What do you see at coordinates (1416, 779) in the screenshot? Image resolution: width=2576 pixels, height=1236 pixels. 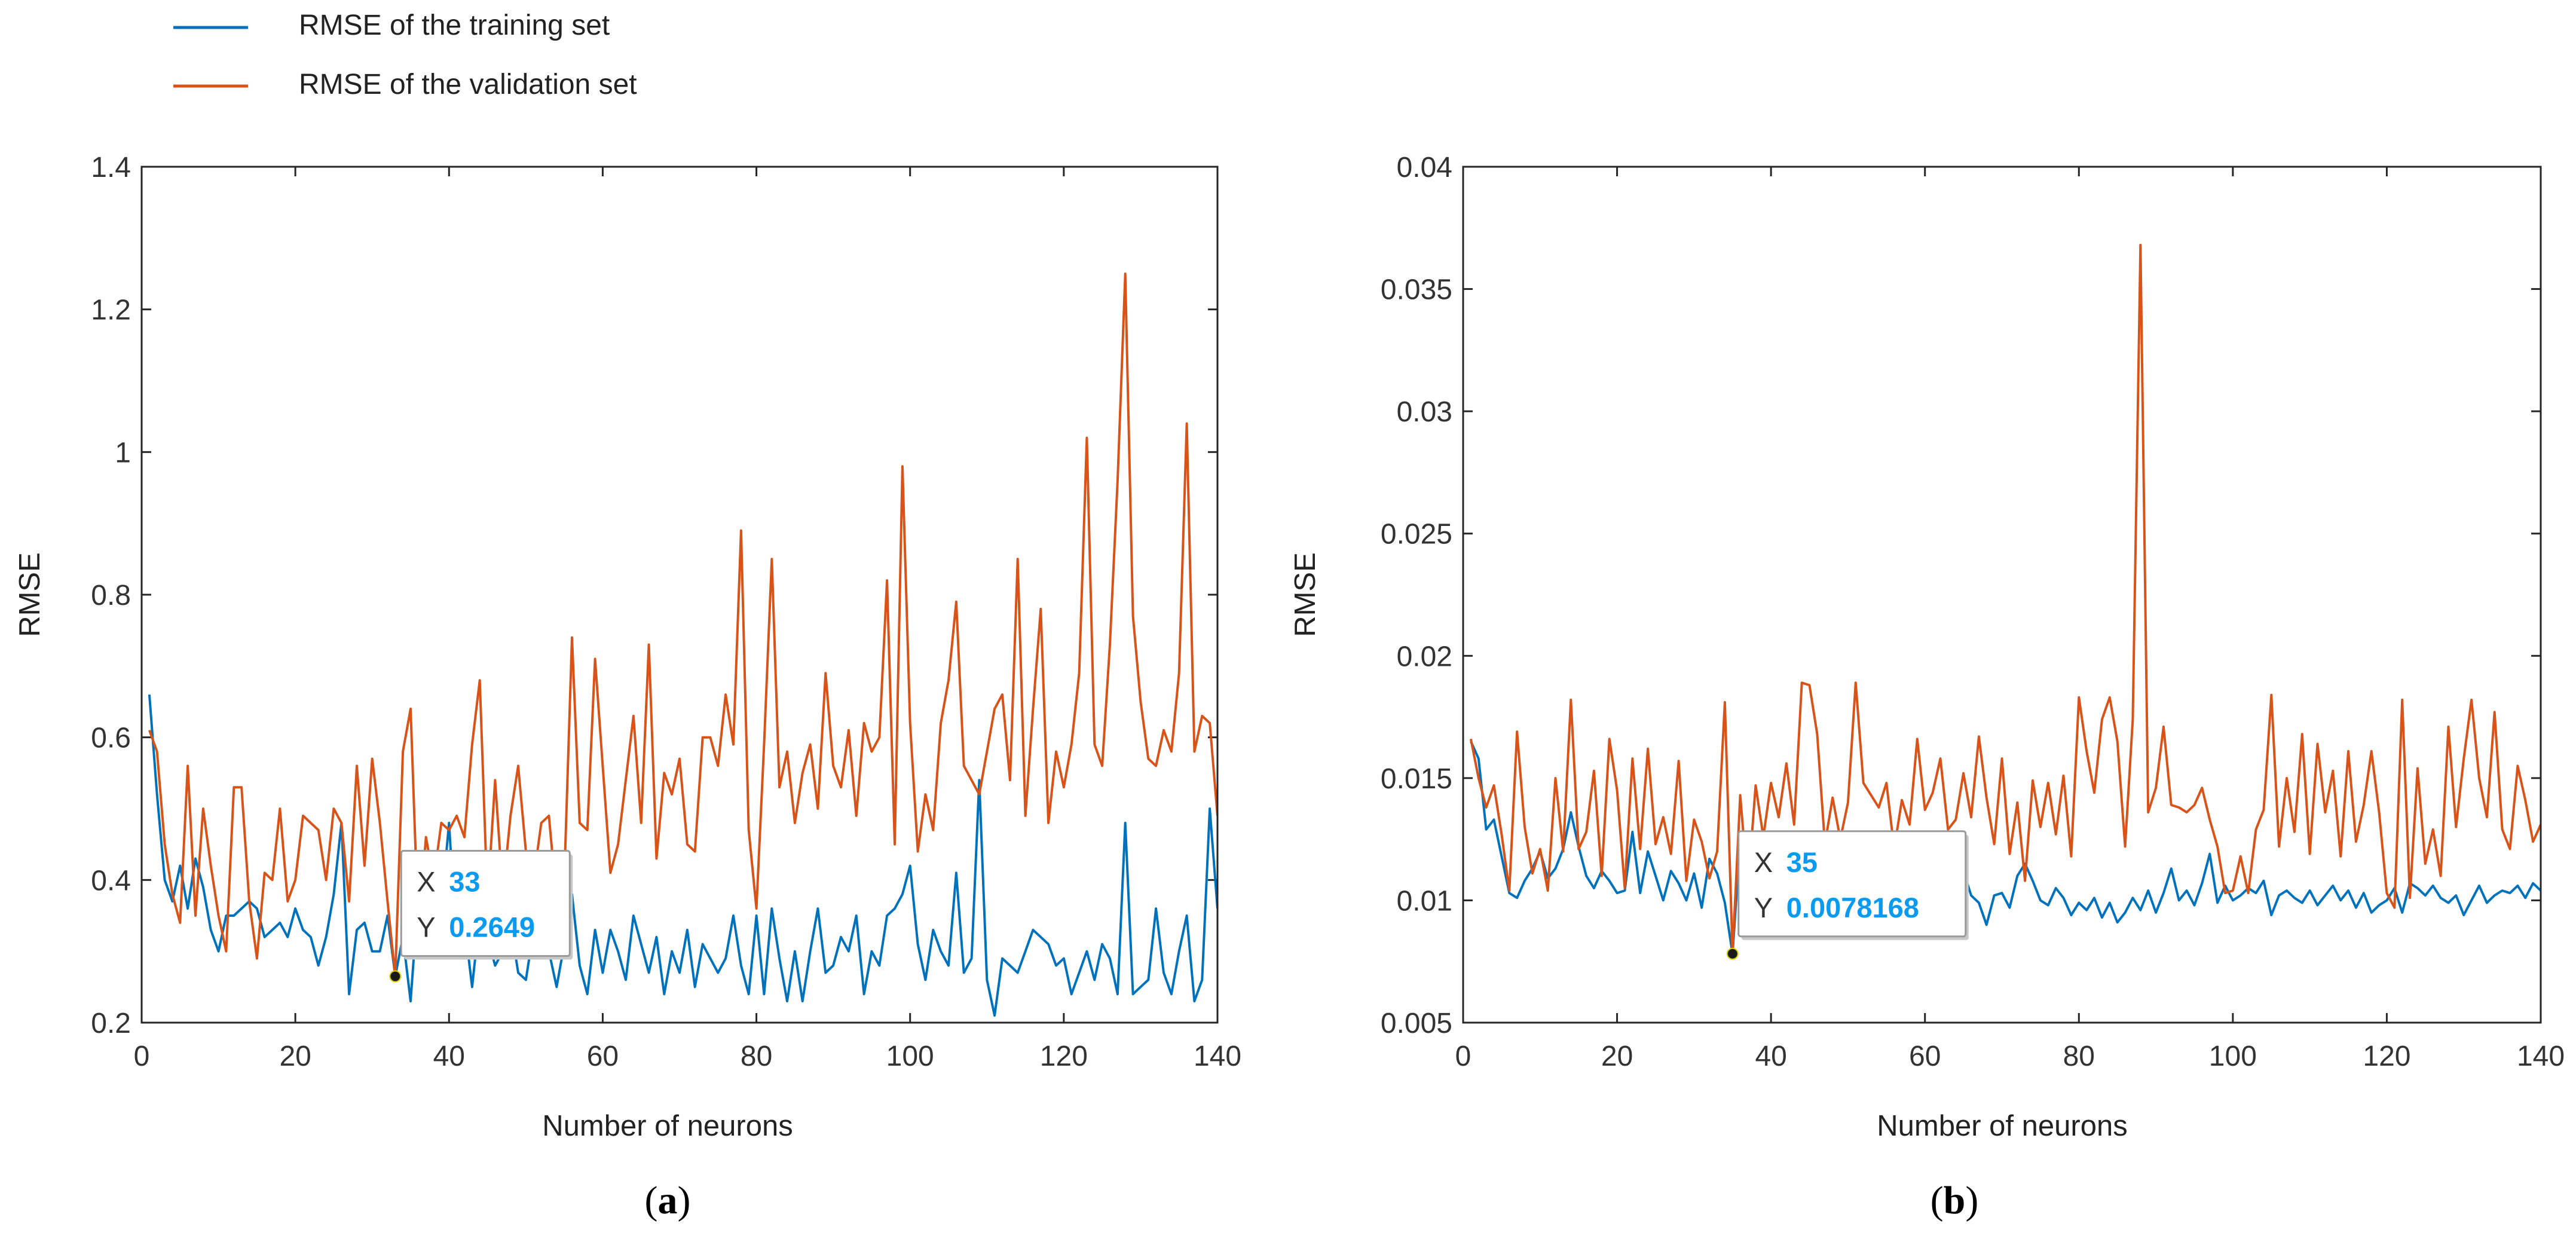 I see `y-tick-label: 0.015` at bounding box center [1416, 779].